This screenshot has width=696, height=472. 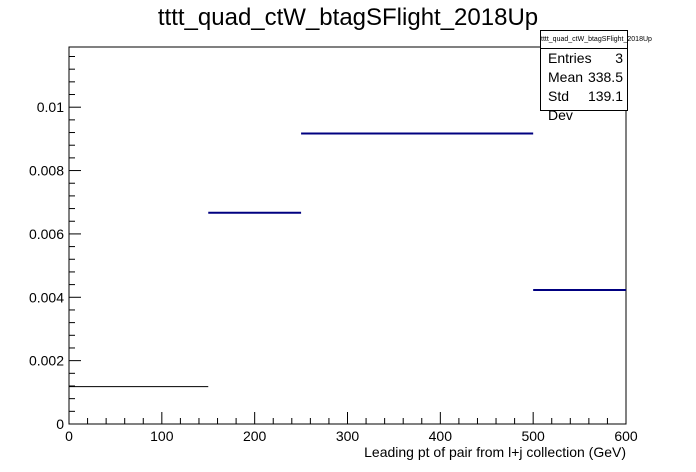 I want to click on y-tick-label: 0.01, so click(x=50, y=107).